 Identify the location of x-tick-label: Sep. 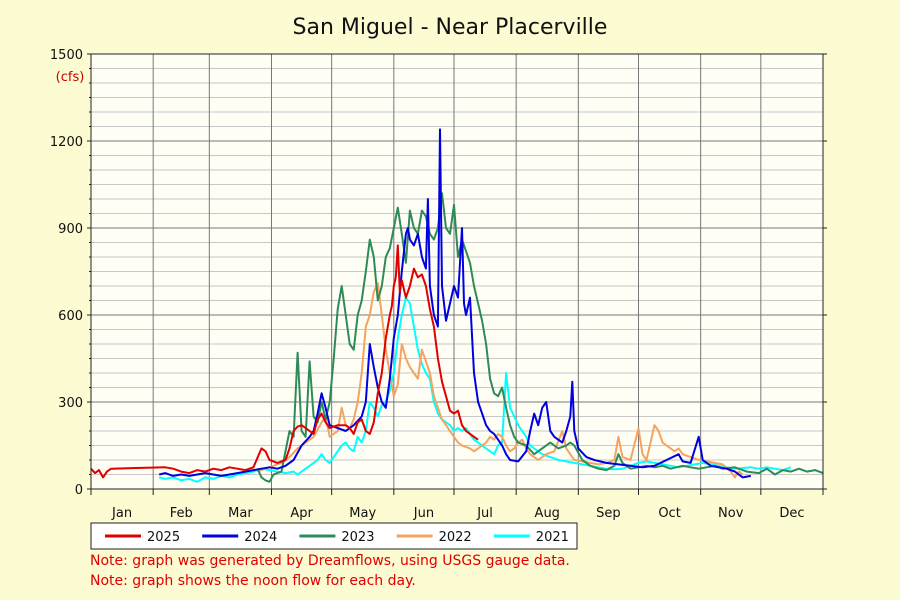
(608, 513).